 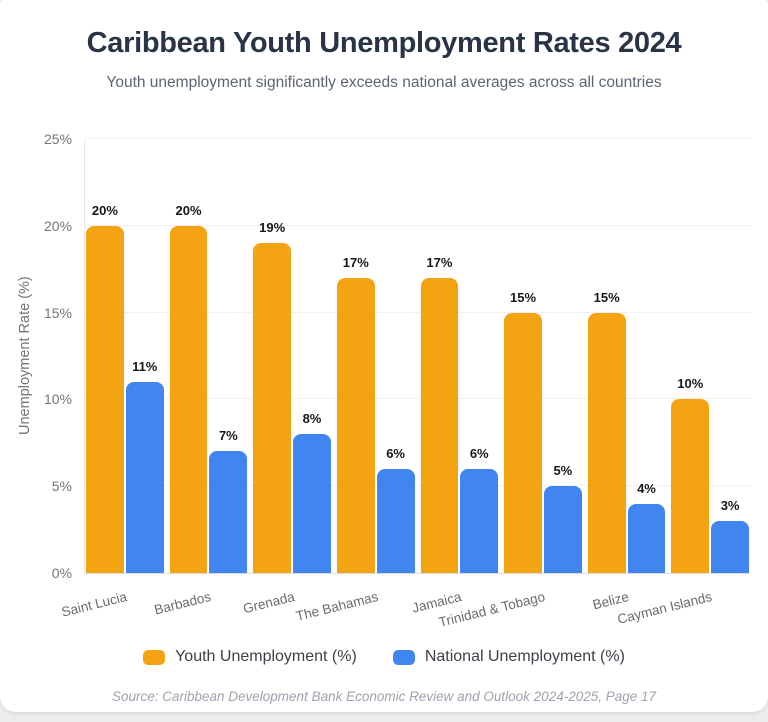 What do you see at coordinates (94, 604) in the screenshot?
I see `x-tick-label: Saint Lucia` at bounding box center [94, 604].